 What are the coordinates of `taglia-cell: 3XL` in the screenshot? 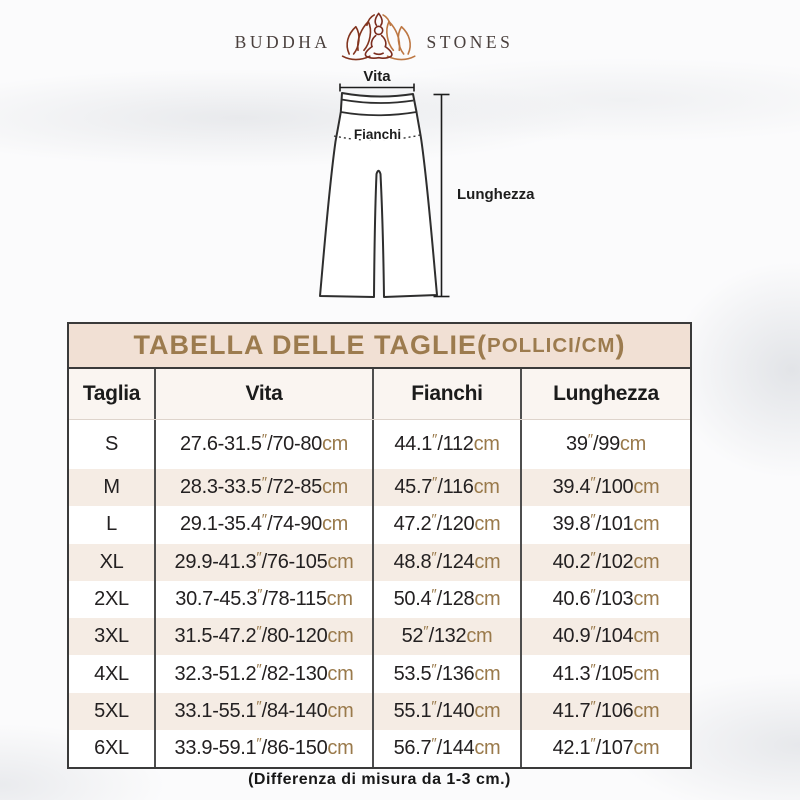 It's located at (111, 636).